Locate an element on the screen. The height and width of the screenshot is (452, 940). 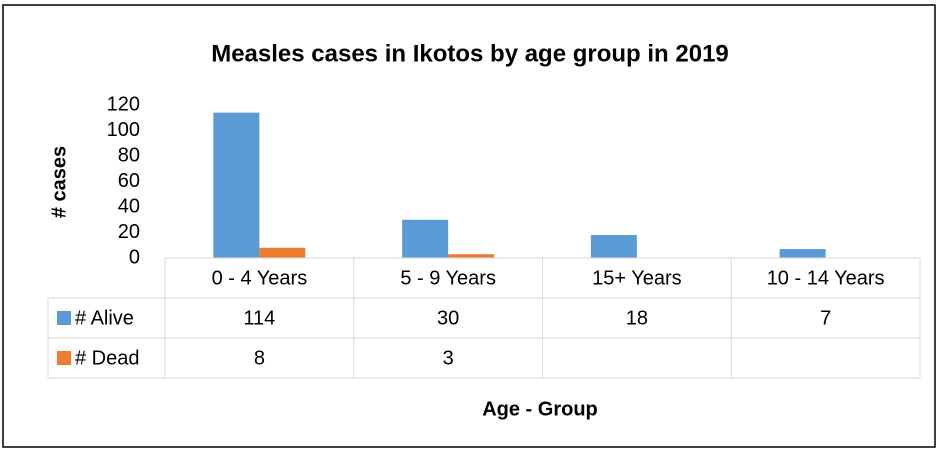
legend-label: # Dead is located at coordinates (107, 358).